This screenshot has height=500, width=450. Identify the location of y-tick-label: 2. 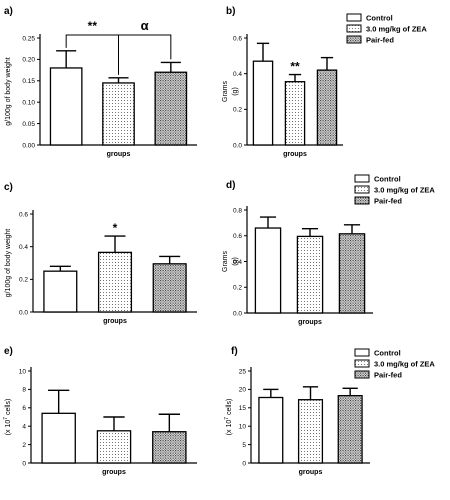
(24, 445).